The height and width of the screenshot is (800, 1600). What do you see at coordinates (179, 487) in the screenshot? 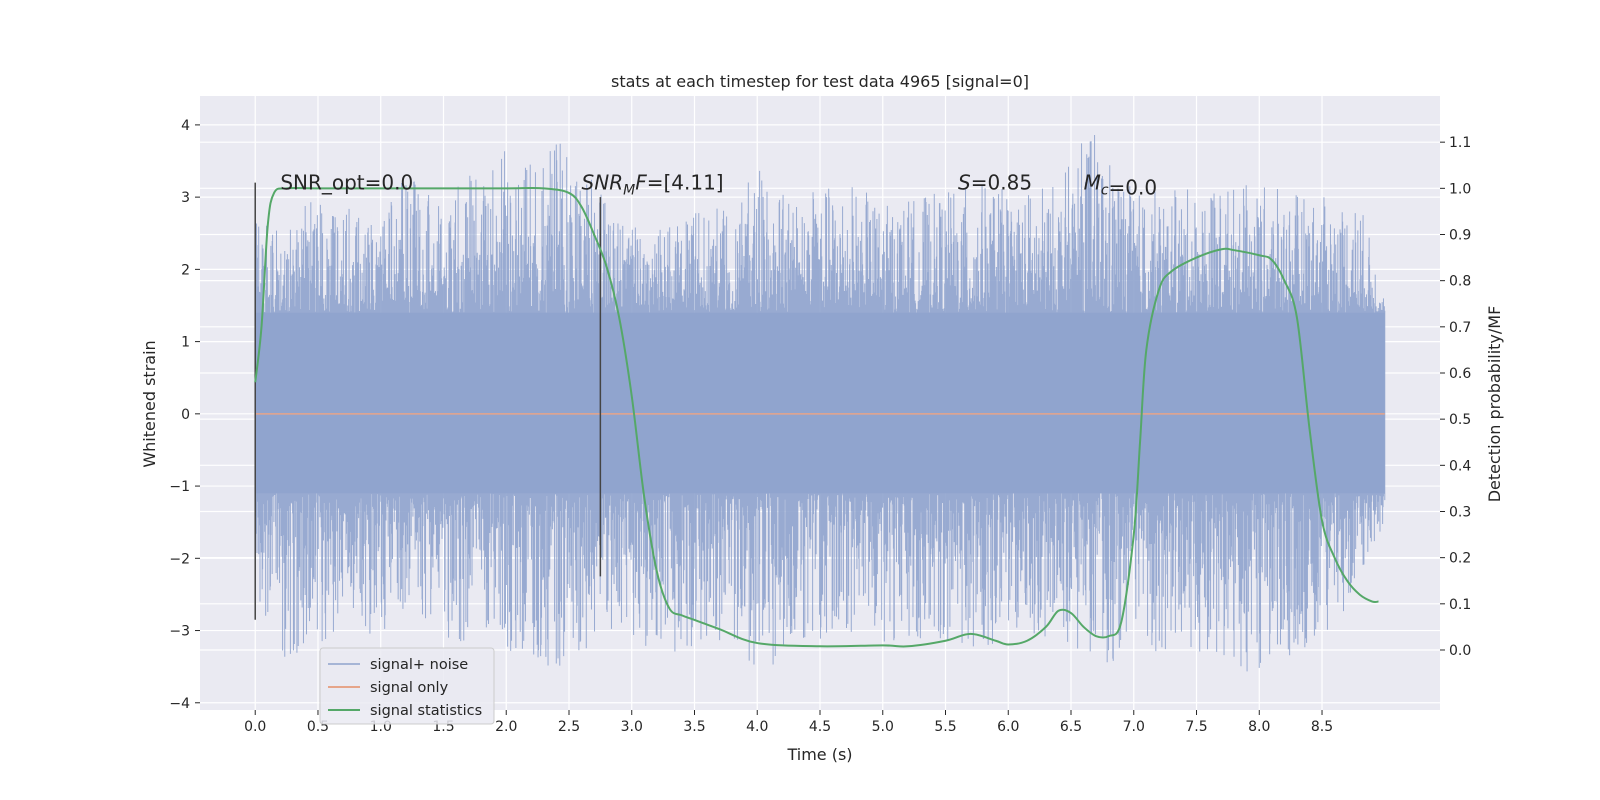
I see `y-tick-label: −1` at bounding box center [179, 487].